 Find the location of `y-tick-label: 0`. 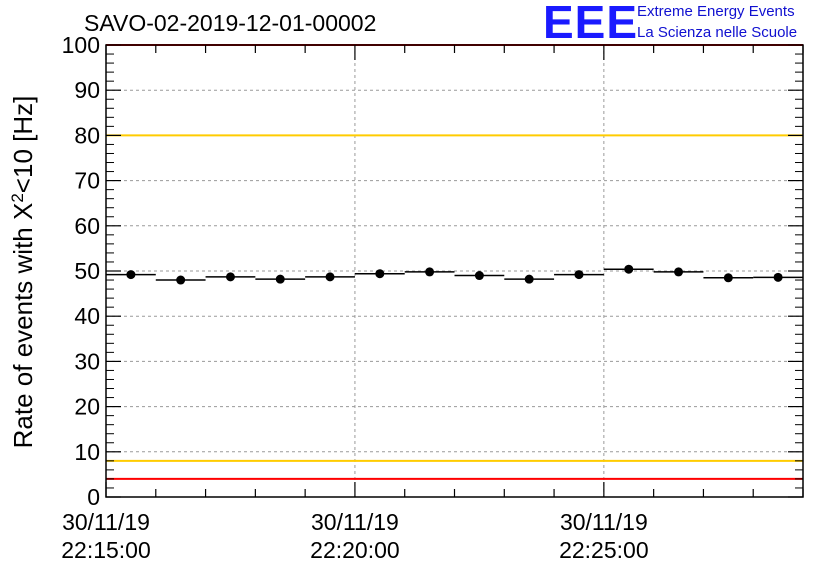

y-tick-label: 0 is located at coordinates (93, 497).